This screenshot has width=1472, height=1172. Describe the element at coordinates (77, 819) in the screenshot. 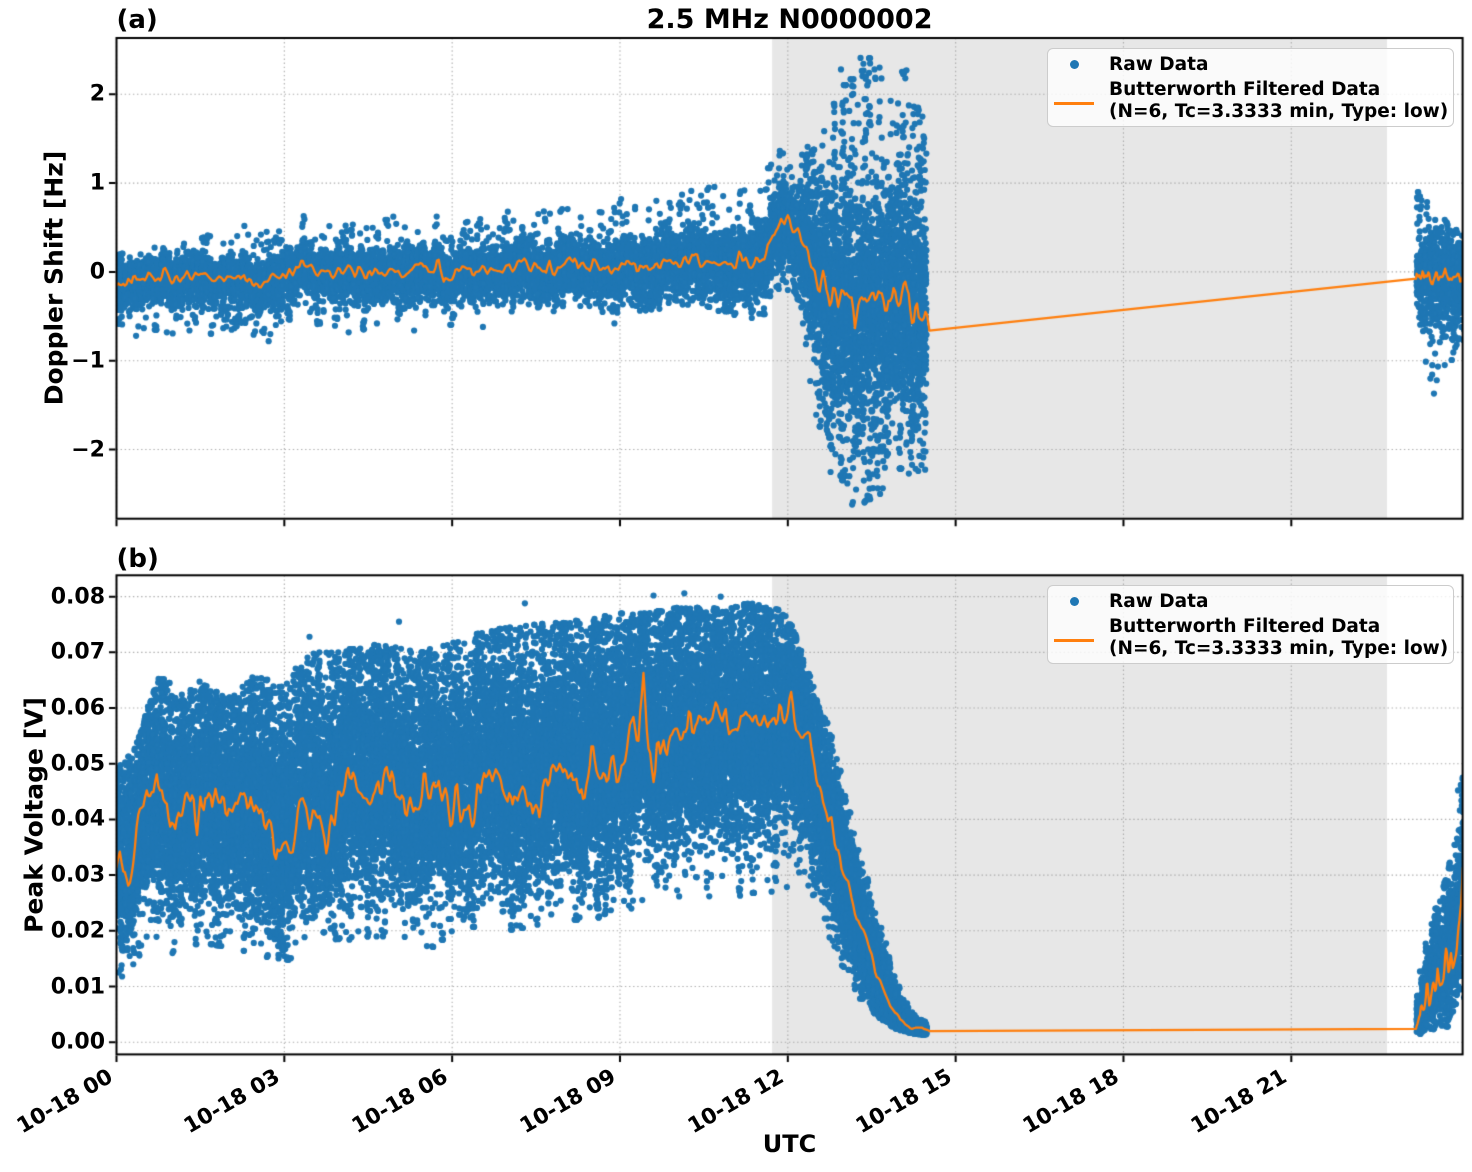

I see `panel-b-ytick-label: 0.04` at that location.